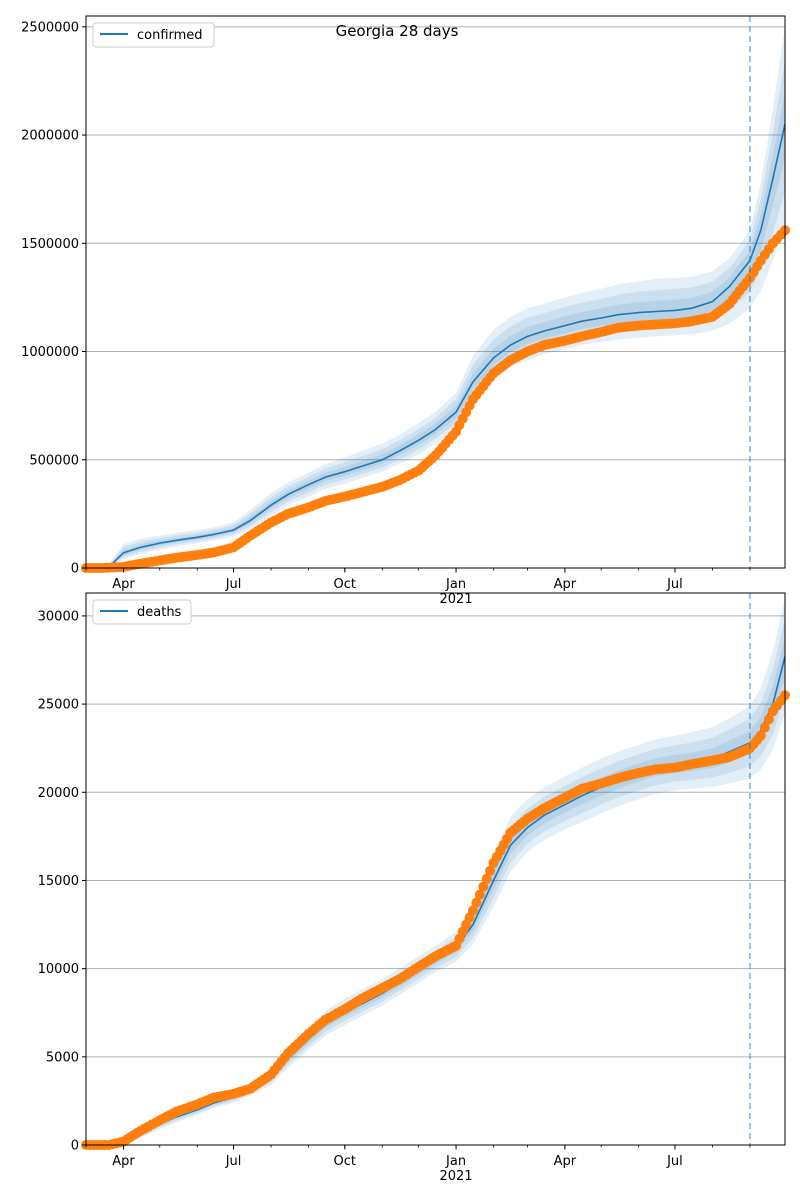 The image size is (800, 1200). I want to click on y-tick-label: 1500000, so click(50, 244).